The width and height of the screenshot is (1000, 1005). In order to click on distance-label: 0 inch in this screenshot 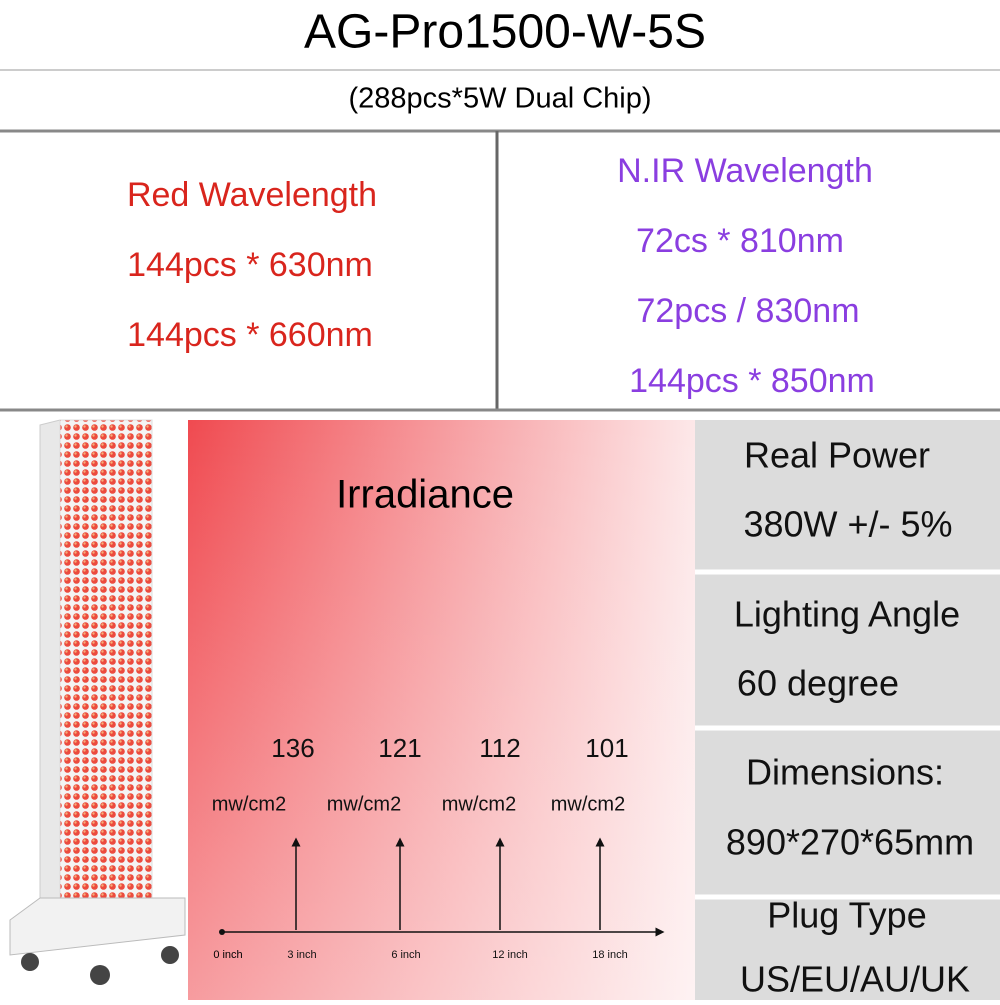, I will do `click(227, 955)`.